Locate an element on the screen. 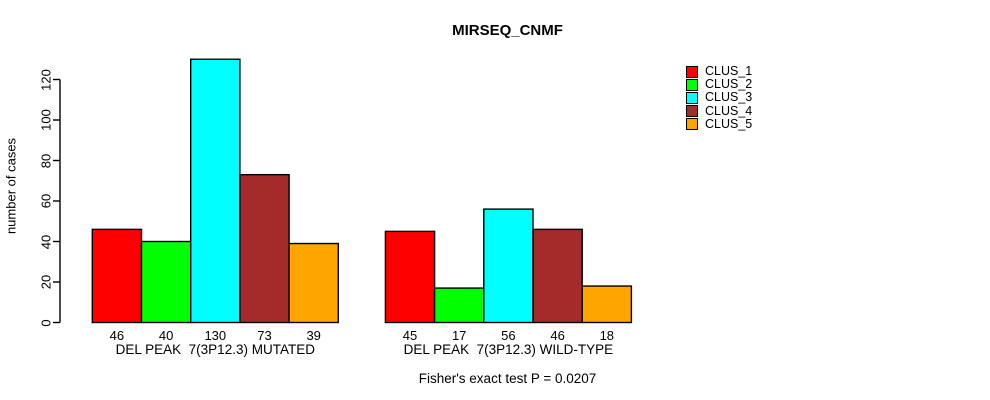  bar-clus_1-group1 is located at coordinates (117, 276).